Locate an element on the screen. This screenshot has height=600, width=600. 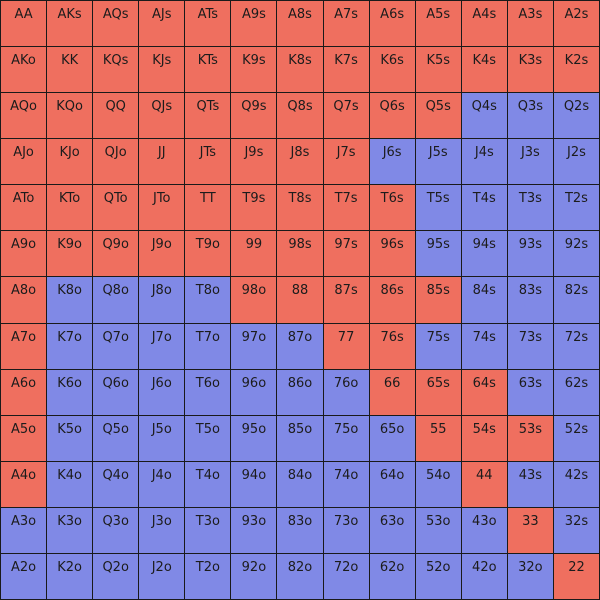
hand-cell: KTs is located at coordinates (208, 70).